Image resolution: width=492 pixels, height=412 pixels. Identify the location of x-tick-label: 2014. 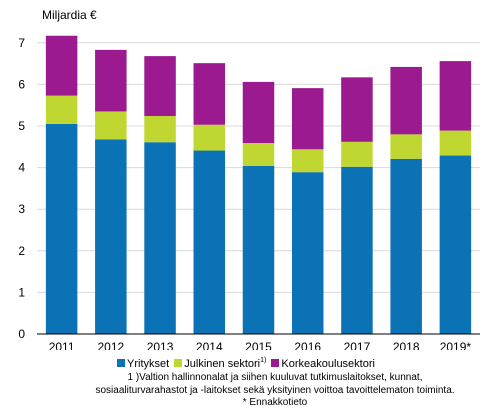
(209, 345).